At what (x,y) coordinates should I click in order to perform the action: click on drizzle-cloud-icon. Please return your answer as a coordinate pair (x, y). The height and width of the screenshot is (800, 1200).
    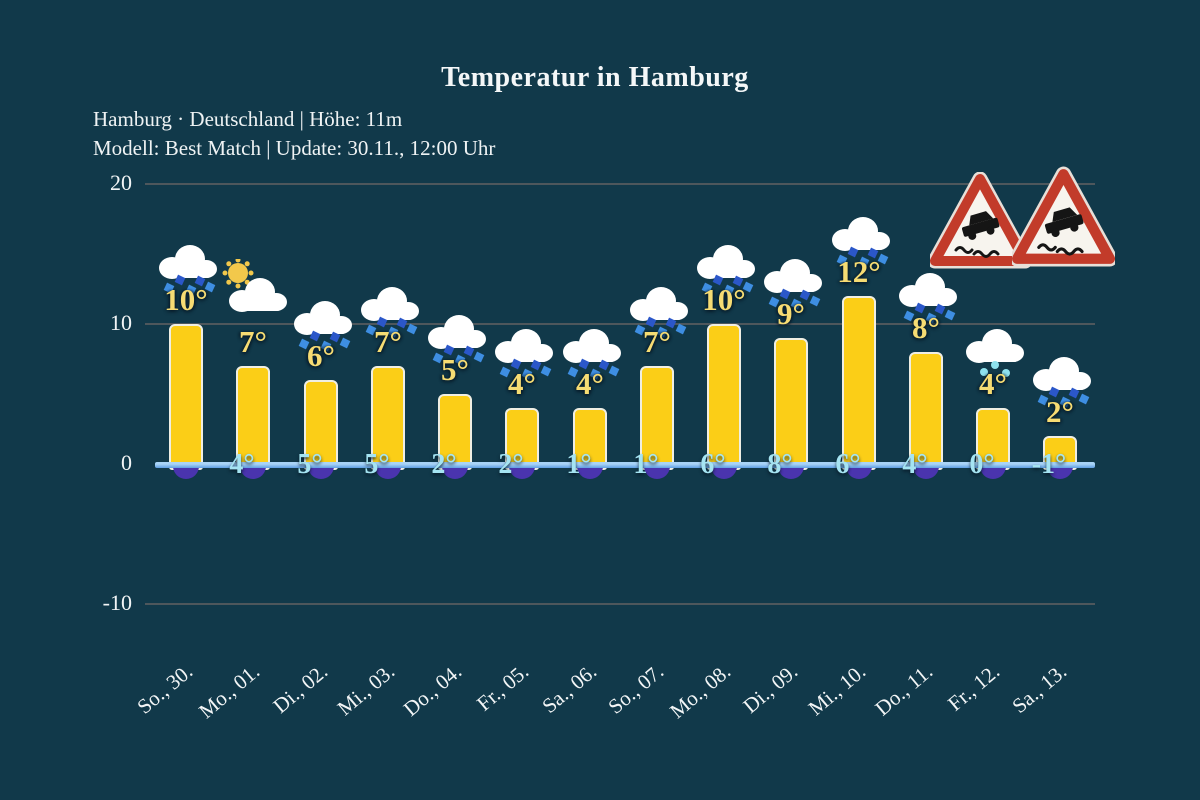
    Looking at the image, I should click on (995, 348).